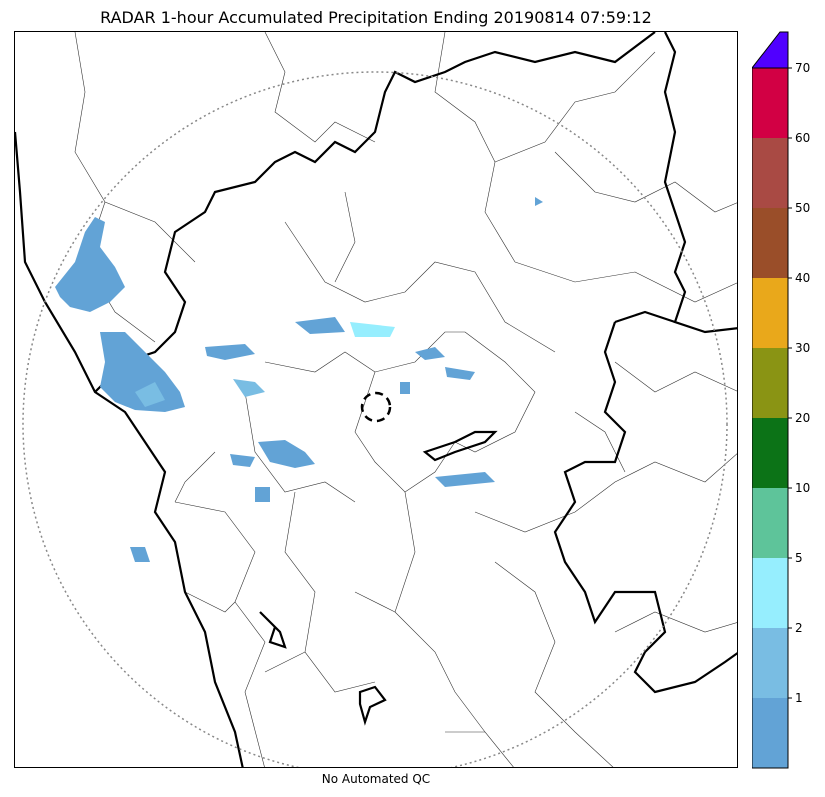 The height and width of the screenshot is (797, 825). I want to click on colorbar-tick-label: 2, so click(799, 628).